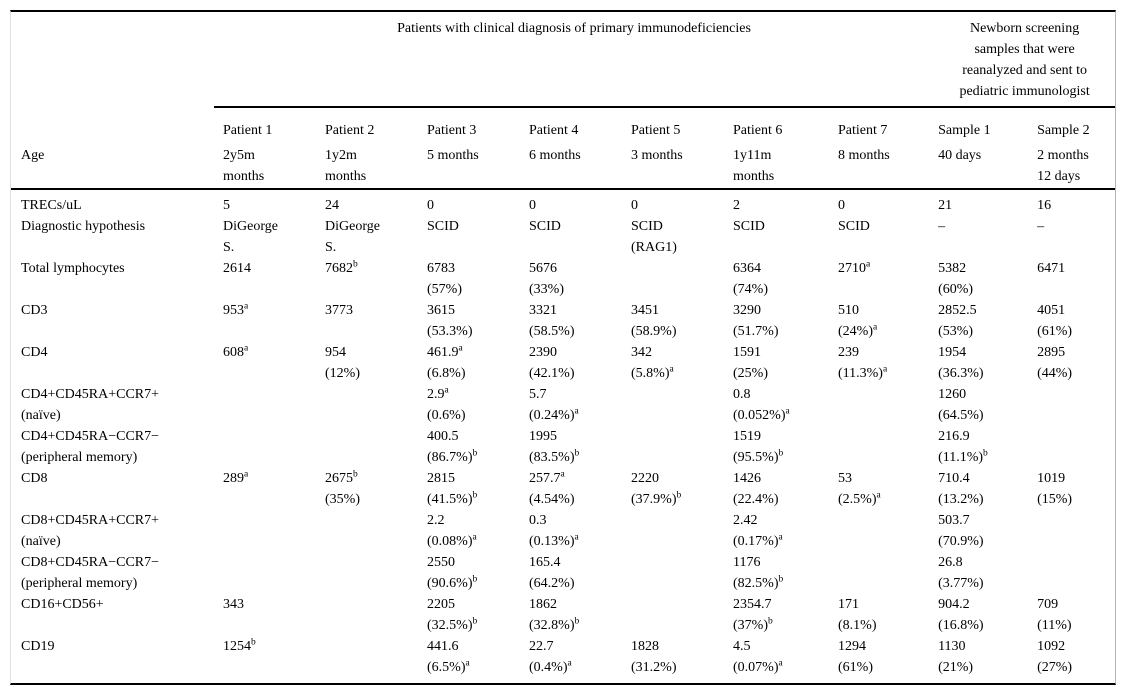 Image resolution: width=1124 pixels, height=687 pixels. What do you see at coordinates (750, 279) in the screenshot?
I see `table-cell: 6364 (74%)` at bounding box center [750, 279].